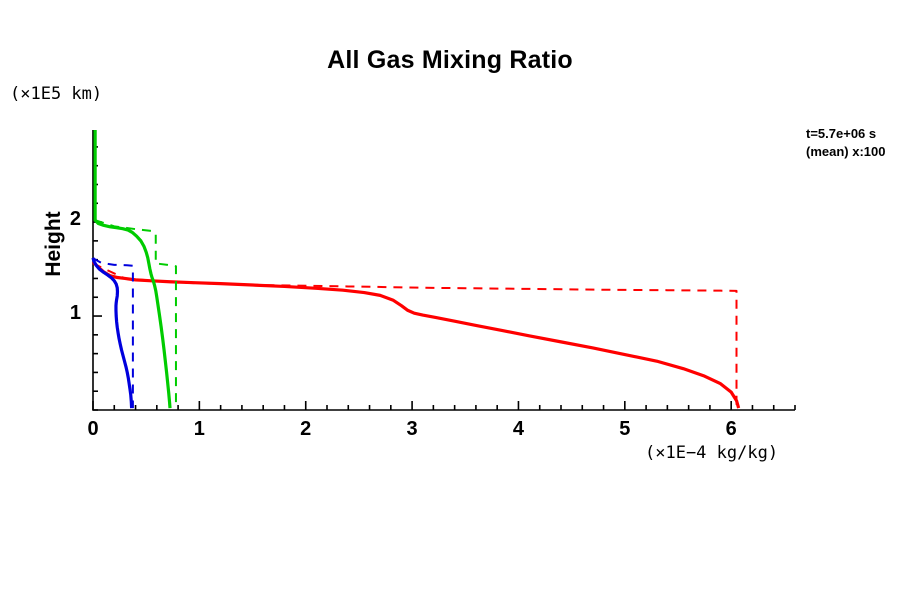 The height and width of the screenshot is (600, 900). What do you see at coordinates (93, 429) in the screenshot?
I see `x-tick-label: 0` at bounding box center [93, 429].